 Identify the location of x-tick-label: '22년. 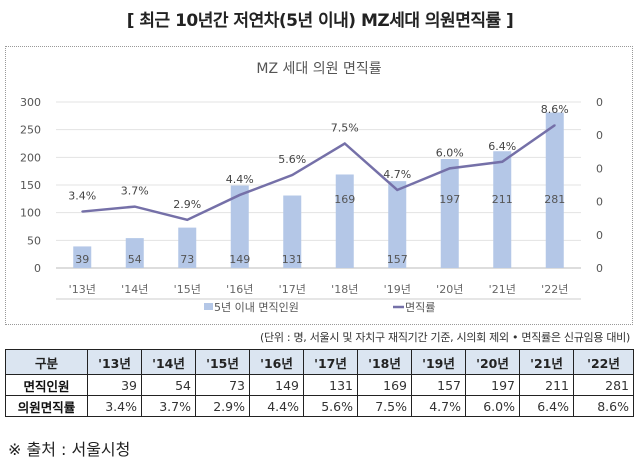
(554, 289).